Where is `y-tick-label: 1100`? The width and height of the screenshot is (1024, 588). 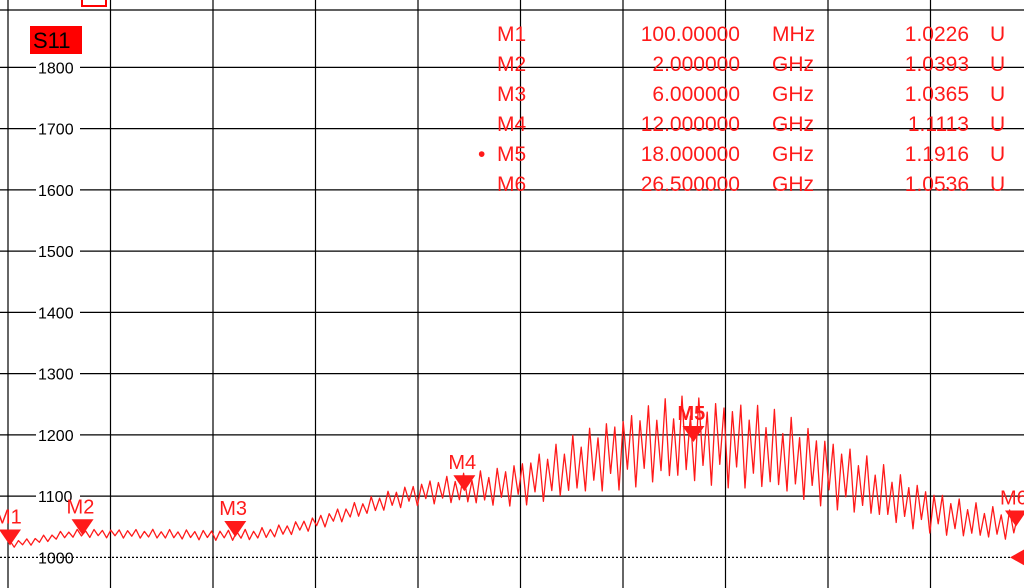
y-tick-label: 1100 is located at coordinates (55, 497).